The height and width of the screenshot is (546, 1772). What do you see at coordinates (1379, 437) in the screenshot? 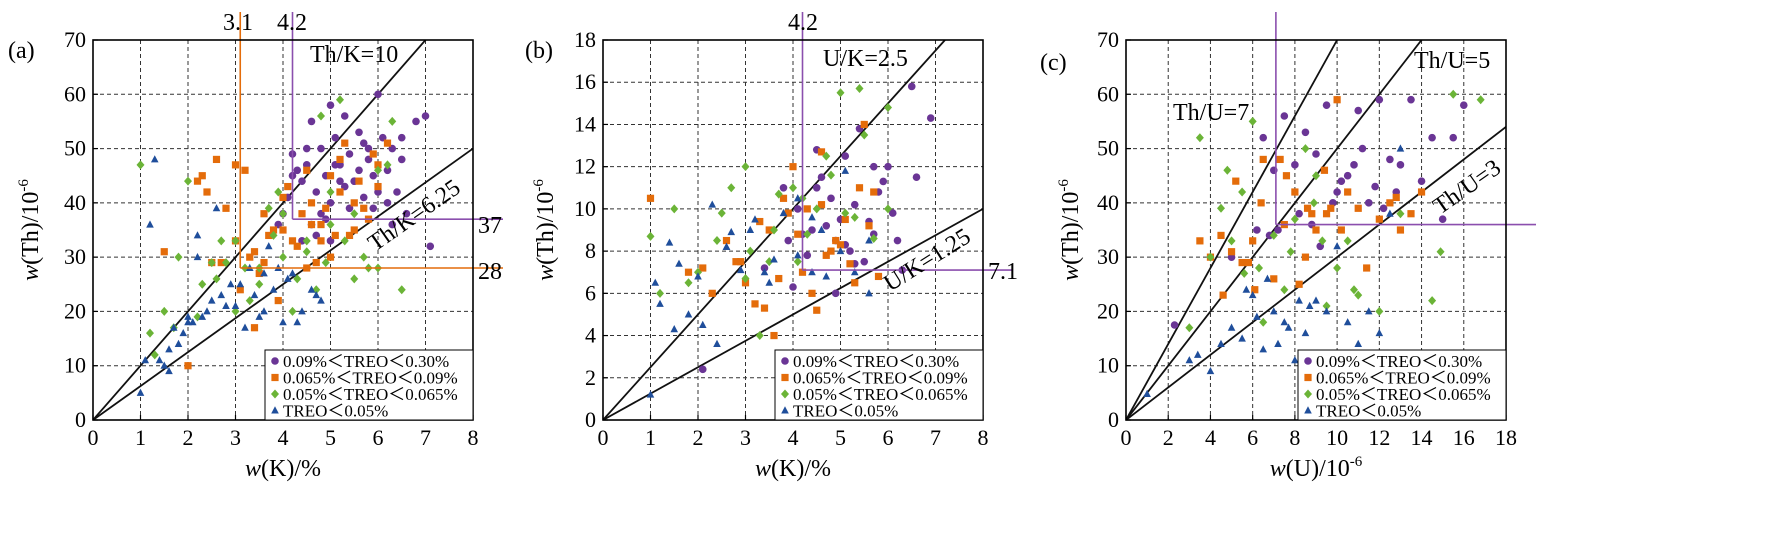
I see `x-tick-label: 12` at bounding box center [1379, 437].